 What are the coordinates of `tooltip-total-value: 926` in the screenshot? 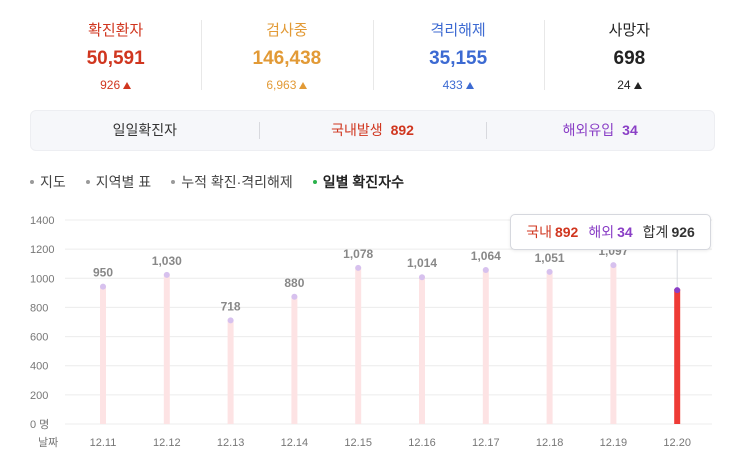 It's located at (683, 232).